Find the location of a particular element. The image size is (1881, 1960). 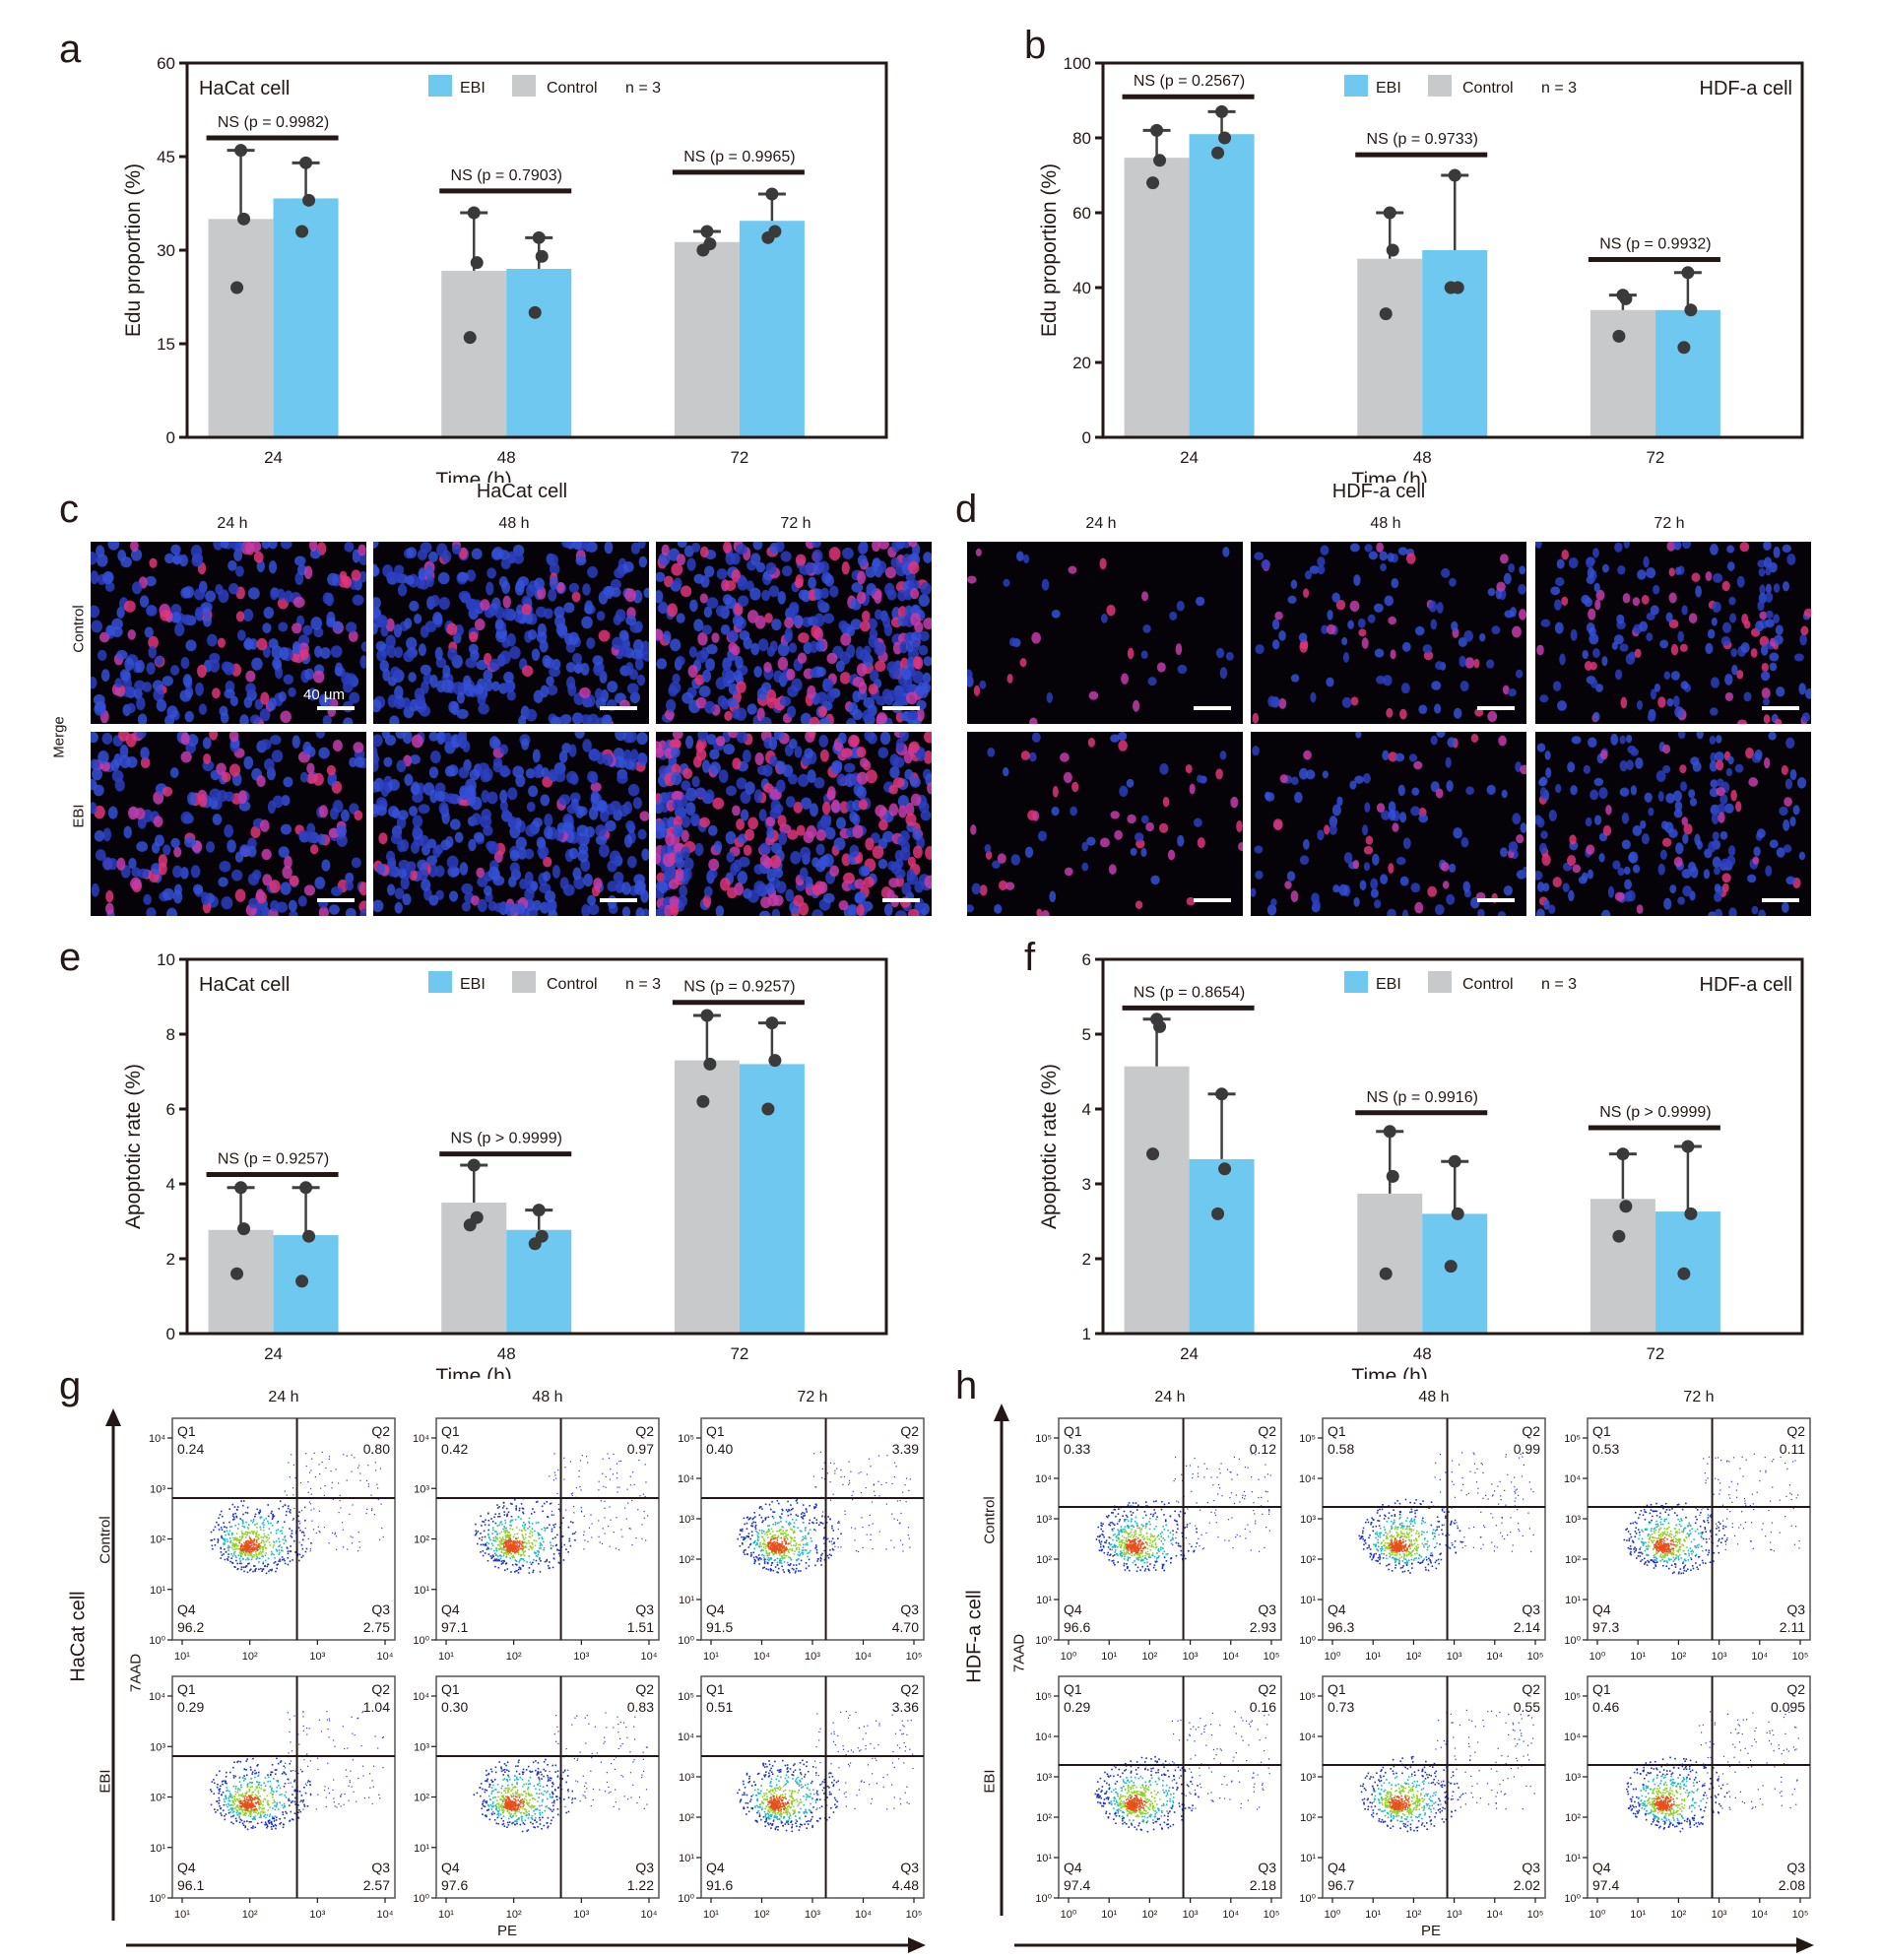

quadrant-value-q4: 96.3 is located at coordinates (1341, 1627).